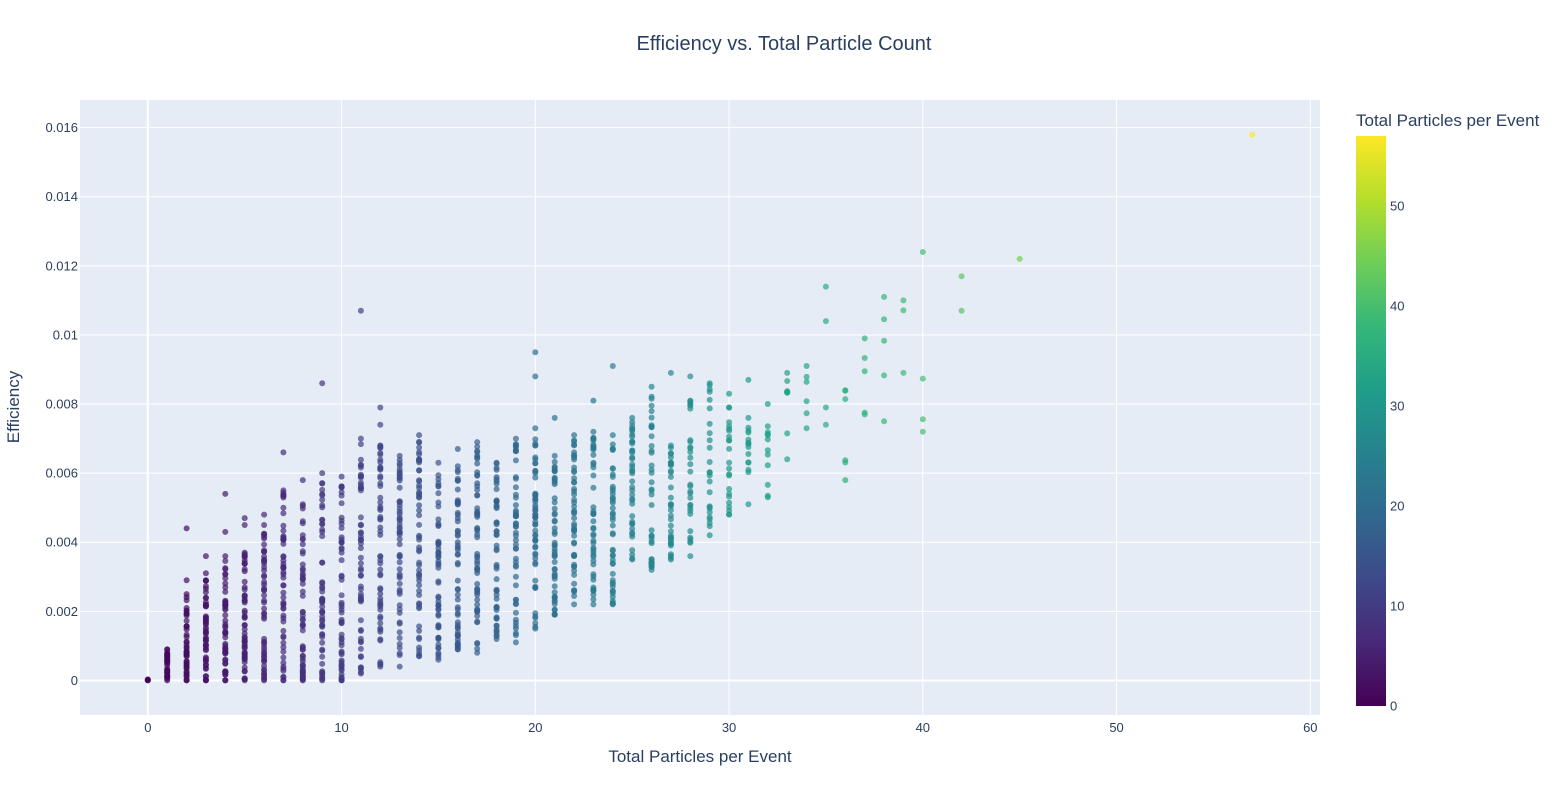 The height and width of the screenshot is (801, 1568). I want to click on colorbar-tick-label: 30, so click(1397, 406).